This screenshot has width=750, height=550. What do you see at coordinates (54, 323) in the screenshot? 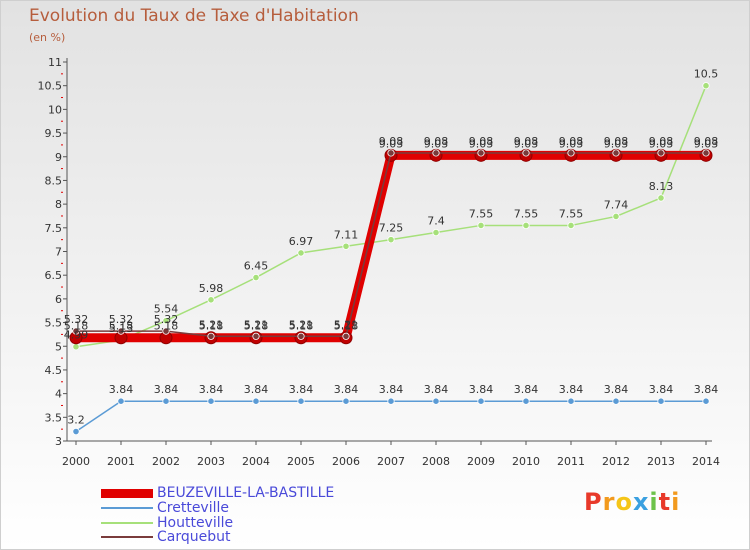
I see `y-tick-label-5: 5.5` at bounding box center [54, 323].